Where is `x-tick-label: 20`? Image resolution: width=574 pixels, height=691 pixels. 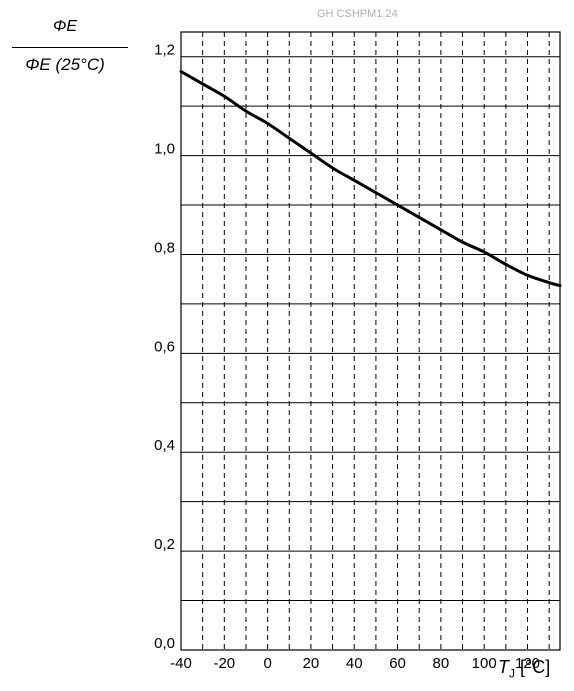
x-tick-label: 20 is located at coordinates (311, 663).